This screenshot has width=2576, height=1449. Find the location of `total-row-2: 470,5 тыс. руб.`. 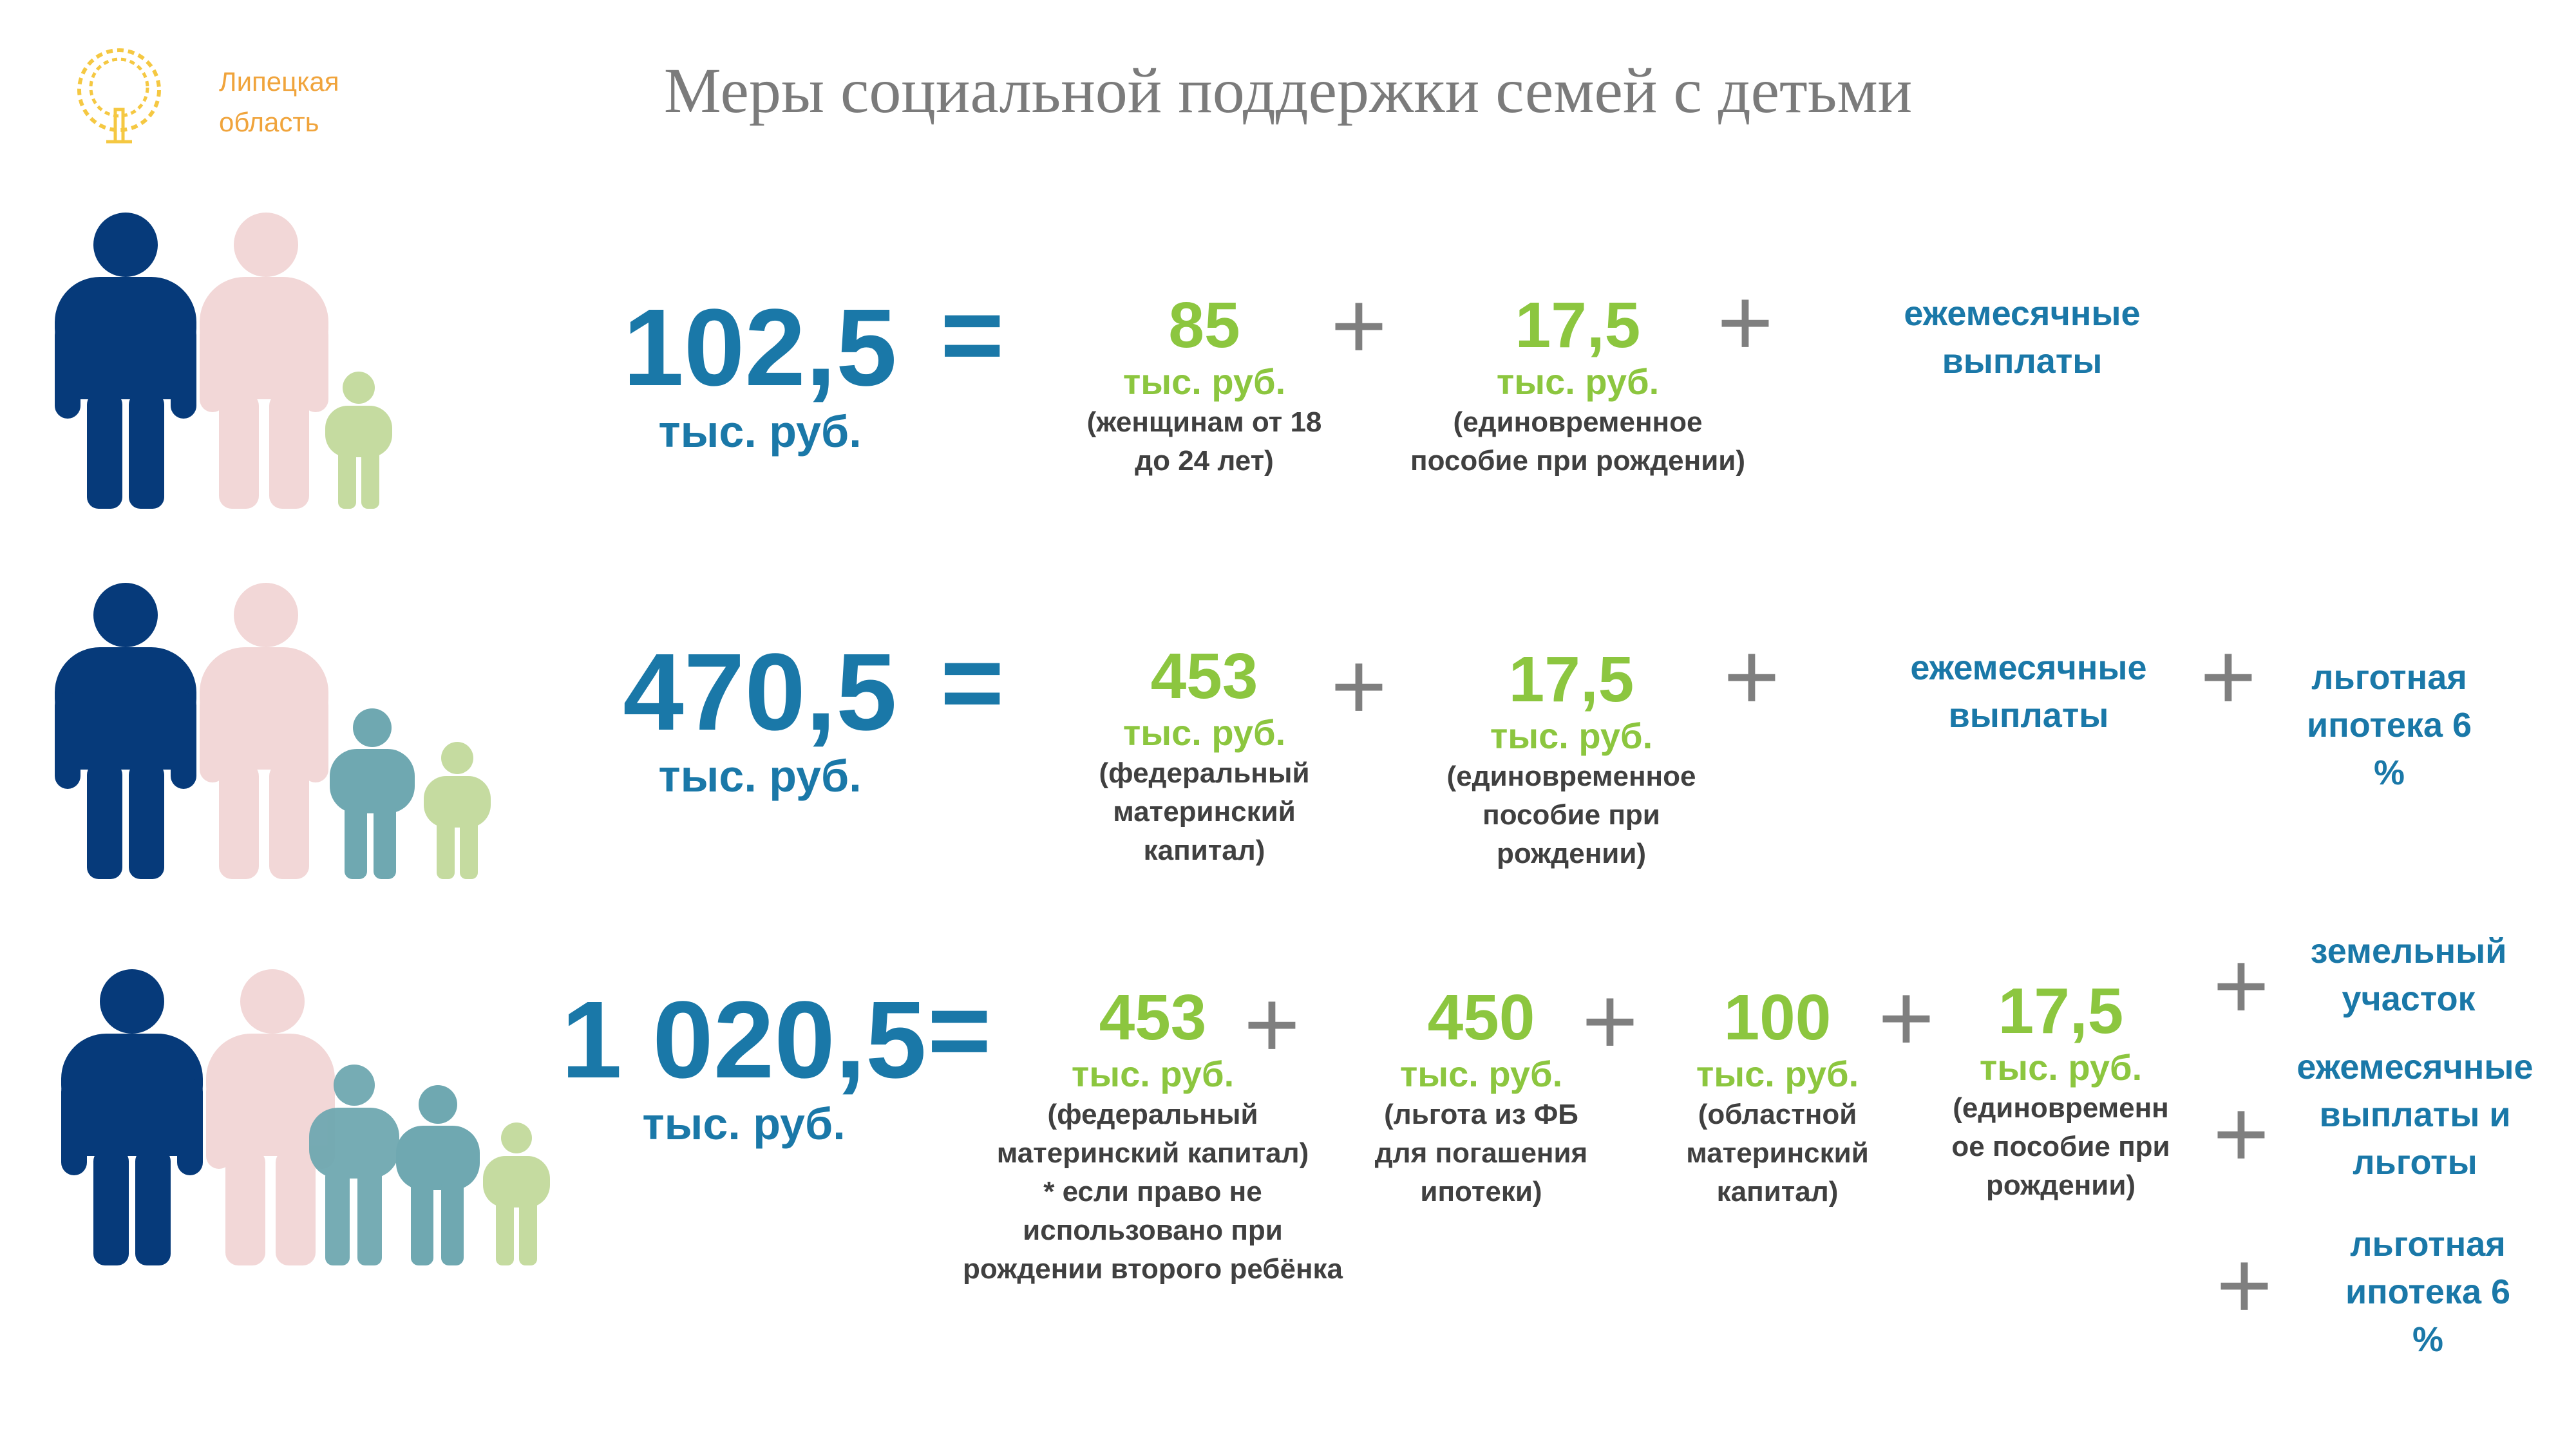

total-row-2: 470,5 тыс. руб. is located at coordinates (760, 718).